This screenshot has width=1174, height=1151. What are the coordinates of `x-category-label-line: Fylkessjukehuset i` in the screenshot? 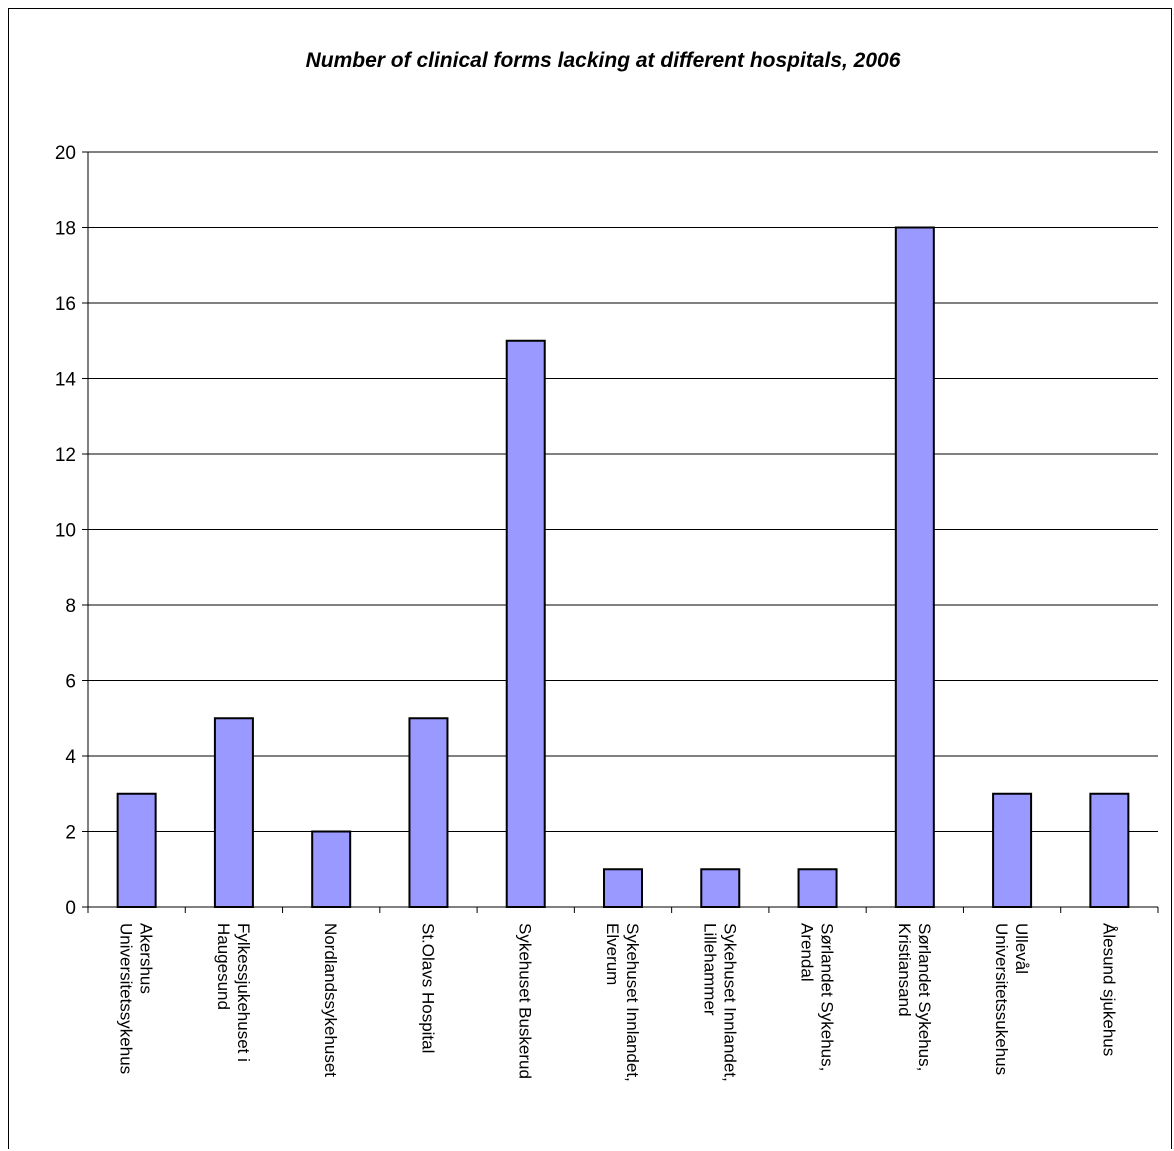 It's located at (243, 992).